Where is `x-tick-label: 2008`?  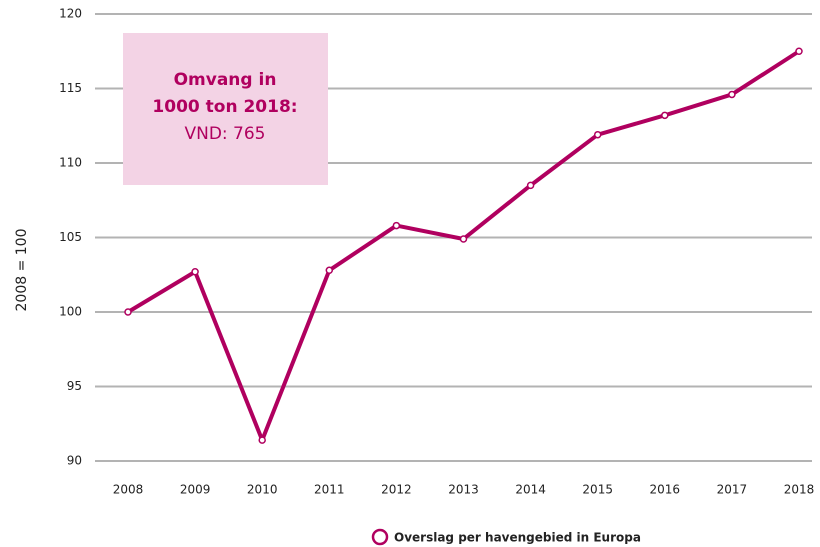 x-tick-label: 2008 is located at coordinates (128, 490).